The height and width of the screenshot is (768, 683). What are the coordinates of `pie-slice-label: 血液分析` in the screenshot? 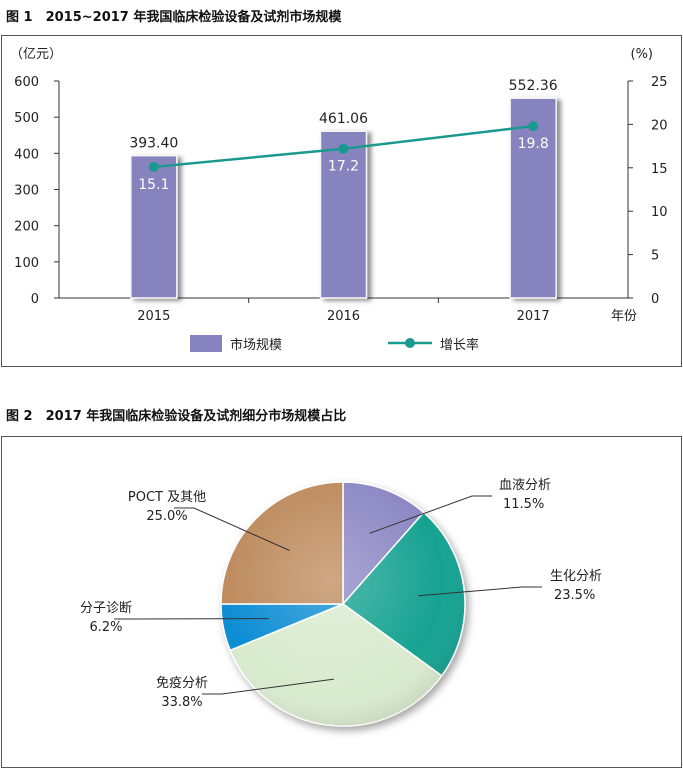 It's located at (525, 485).